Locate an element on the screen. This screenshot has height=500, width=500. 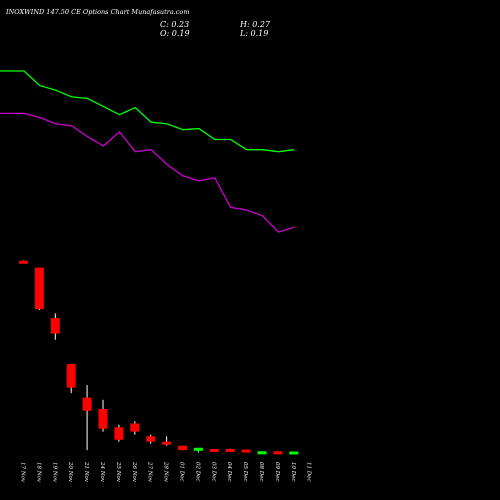
x-tick-label: 26 Nov is located at coordinates (134, 472).